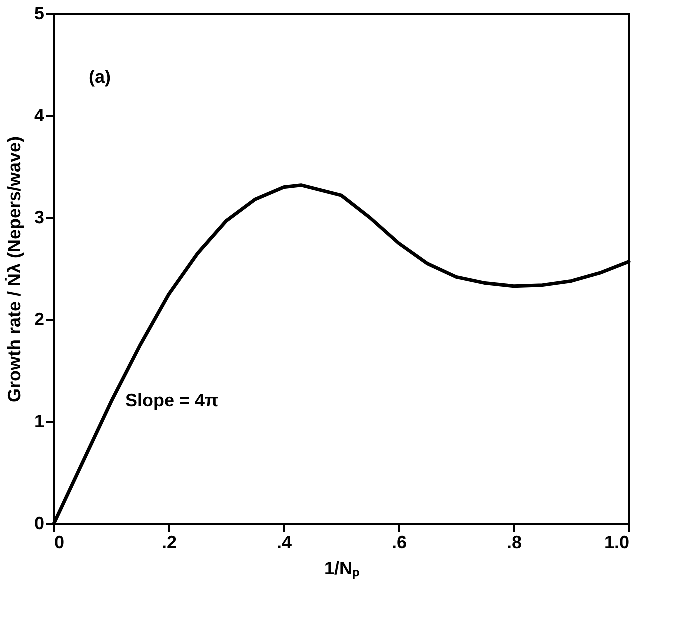 The height and width of the screenshot is (626, 677). I want to click on y-tick-label: 0, so click(39, 524).